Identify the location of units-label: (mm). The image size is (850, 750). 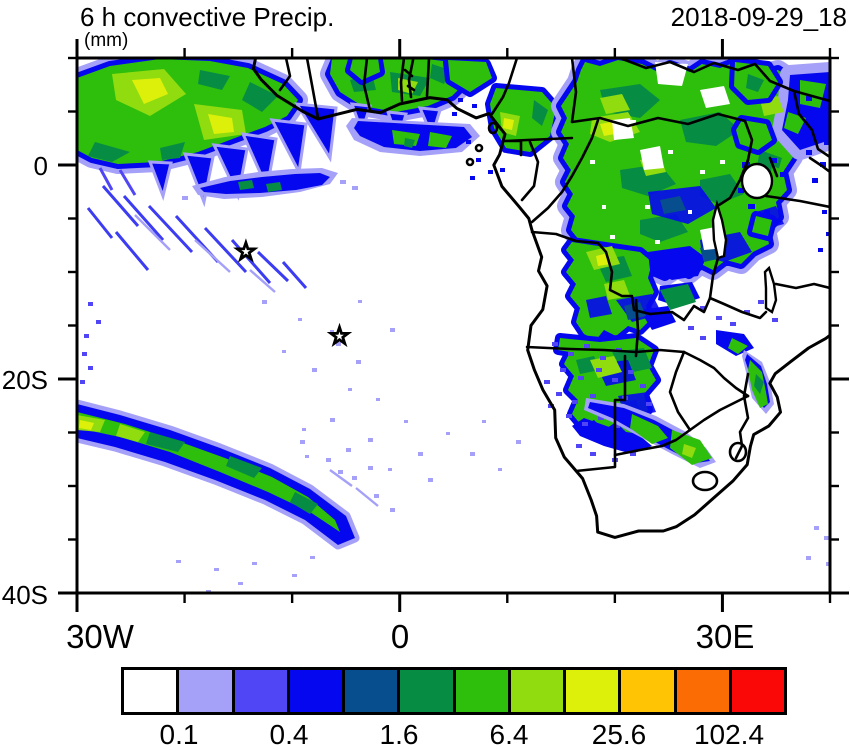
(106, 40).